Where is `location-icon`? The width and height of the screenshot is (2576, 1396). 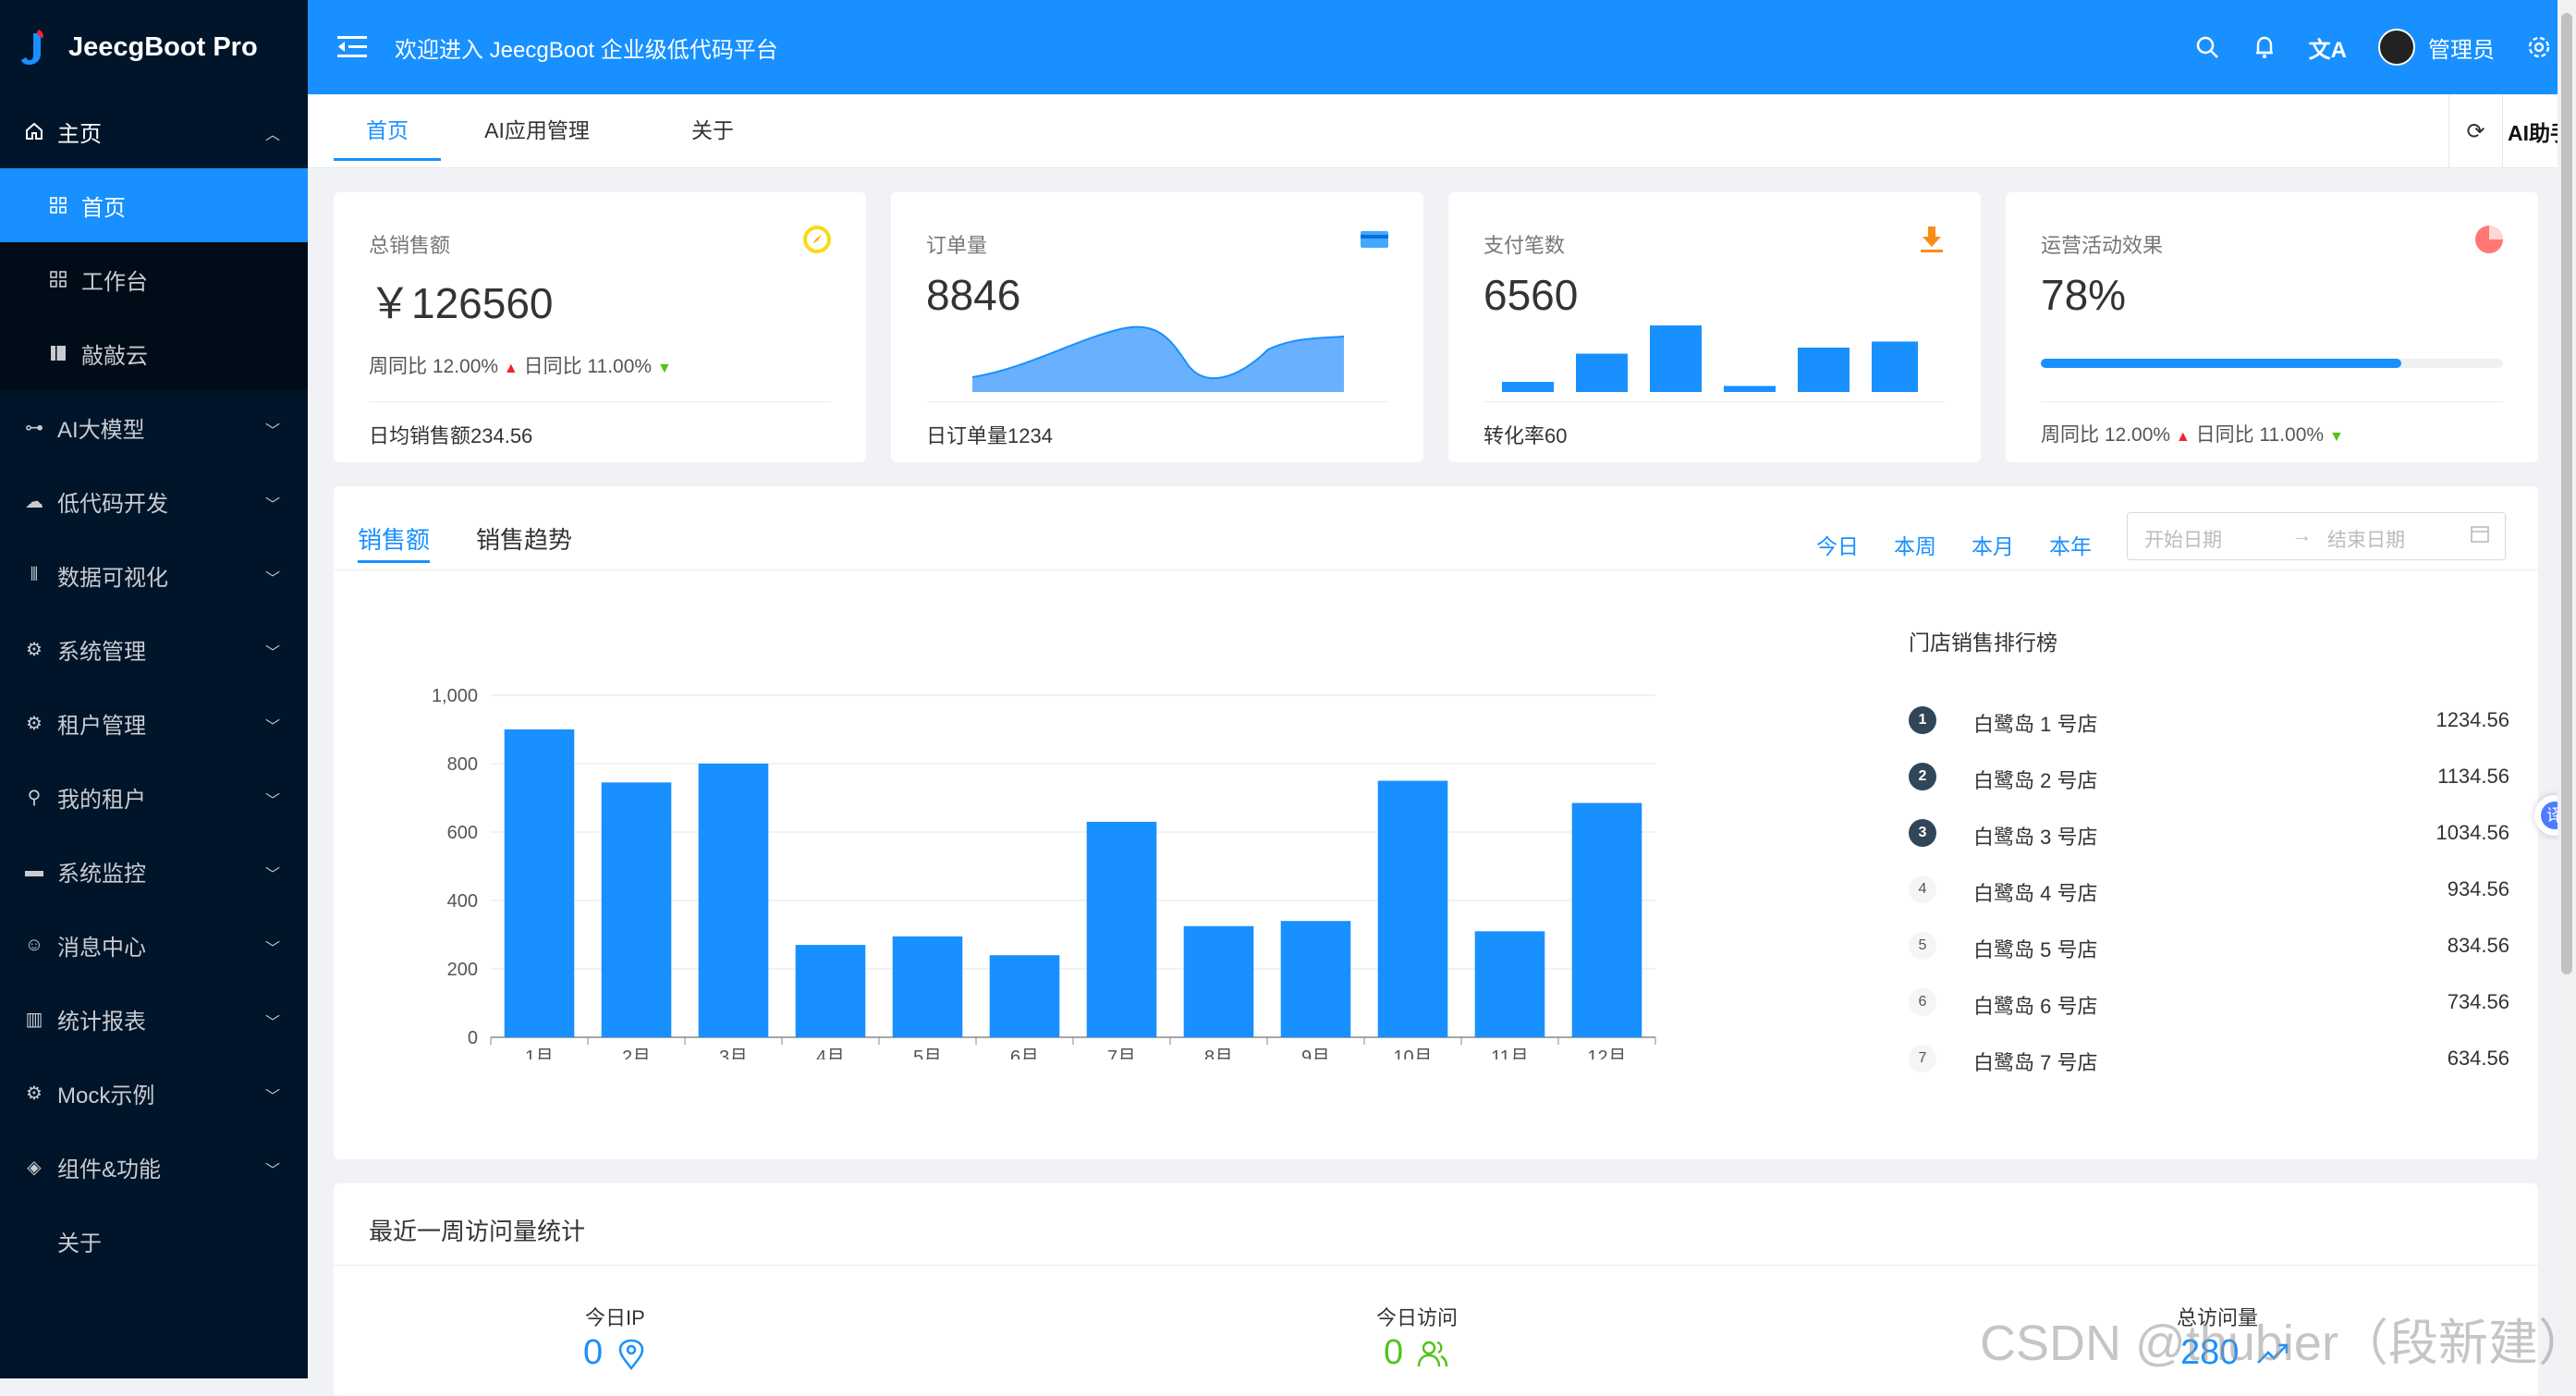 location-icon is located at coordinates (631, 1354).